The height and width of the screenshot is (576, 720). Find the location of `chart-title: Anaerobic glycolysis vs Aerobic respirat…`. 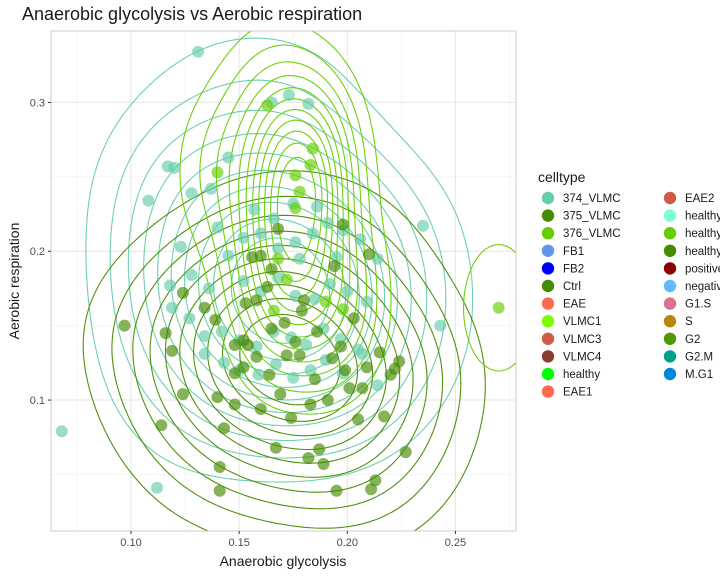

chart-title: Anaerobic glycolysis vs Aerobic respirat… is located at coordinates (192, 14).